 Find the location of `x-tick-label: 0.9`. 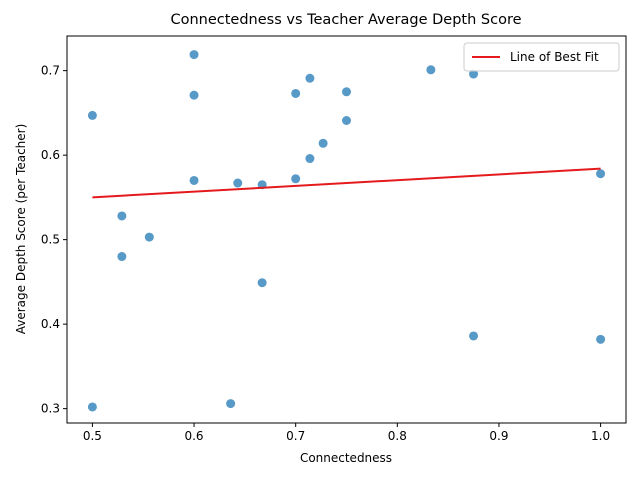

x-tick-label: 0.9 is located at coordinates (498, 436).